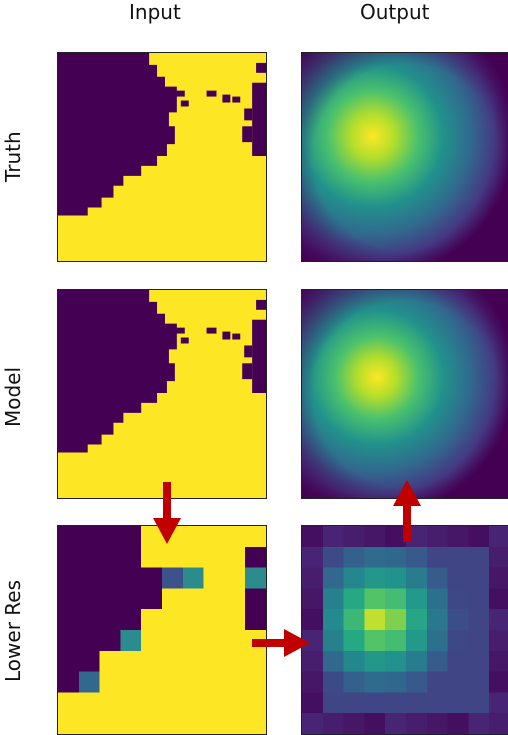 The image size is (508, 735). Describe the element at coordinates (404, 394) in the screenshot. I see `model-output-panel` at that location.